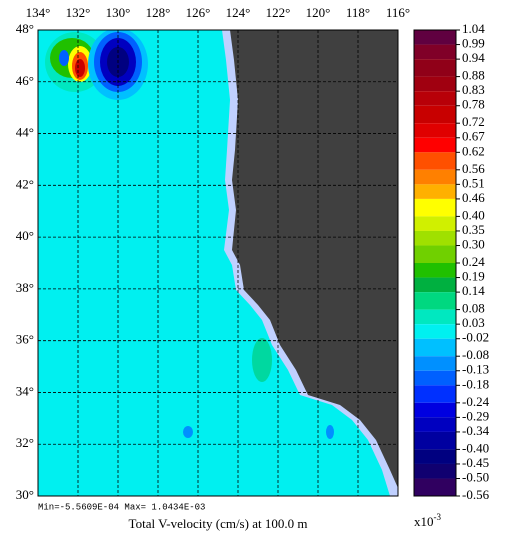  What do you see at coordinates (25, 28) in the screenshot?
I see `y-tick-label: 48°` at bounding box center [25, 28].